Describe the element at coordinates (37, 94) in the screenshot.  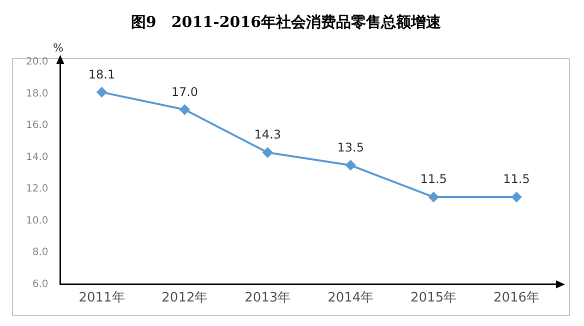
I see `y-tick-label: 18.0` at that location.